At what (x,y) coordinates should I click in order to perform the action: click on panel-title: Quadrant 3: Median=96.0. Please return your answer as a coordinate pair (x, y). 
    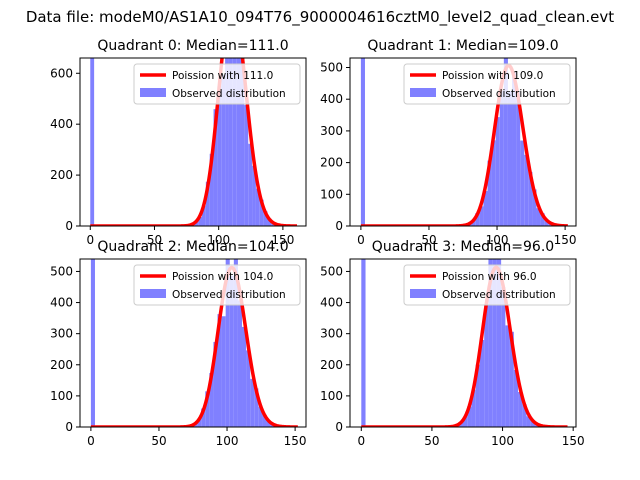
    Looking at the image, I should click on (463, 247).